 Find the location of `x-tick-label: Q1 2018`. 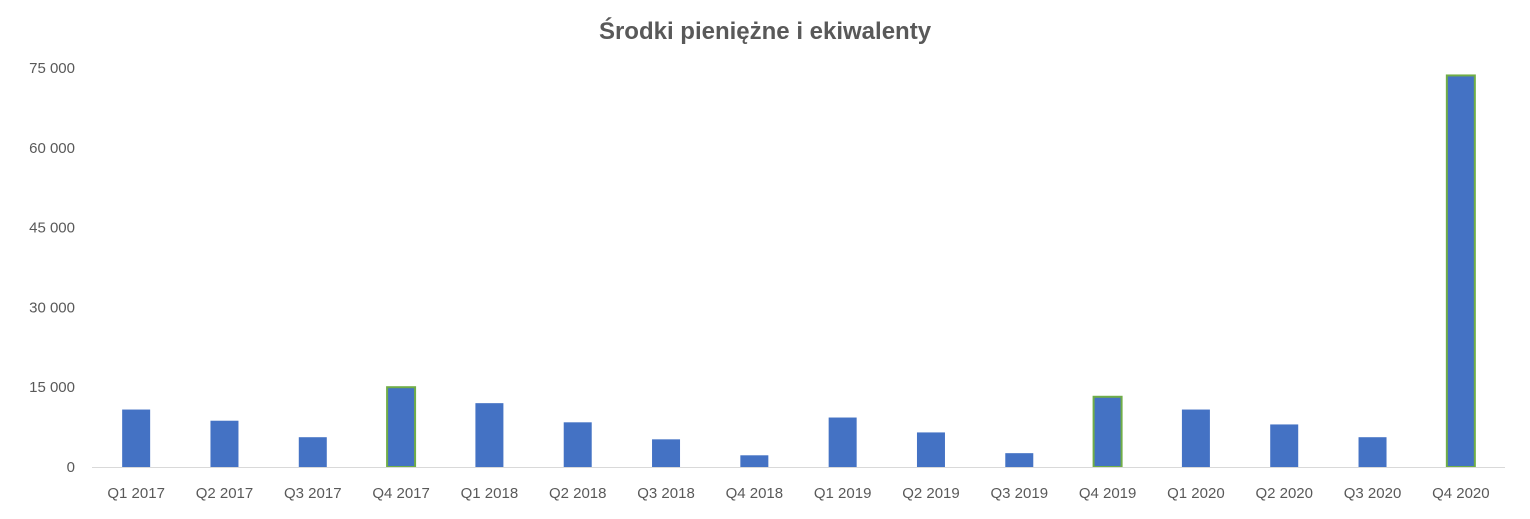

x-tick-label: Q1 2018 is located at coordinates (490, 493).